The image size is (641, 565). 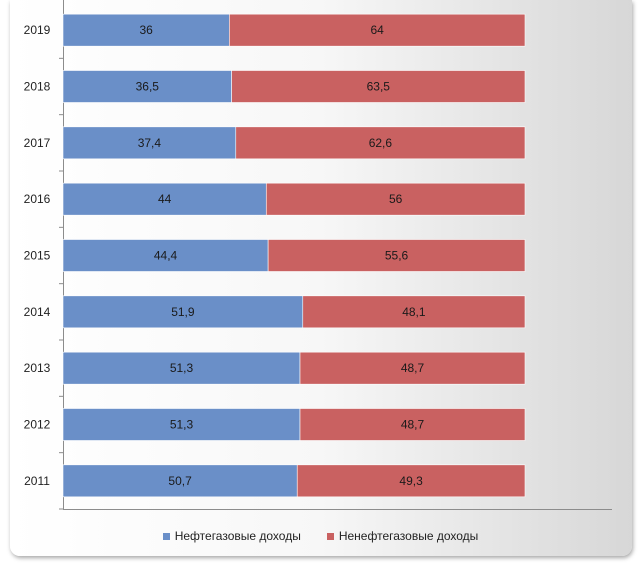 I want to click on data-label: 63,5, so click(x=379, y=87).